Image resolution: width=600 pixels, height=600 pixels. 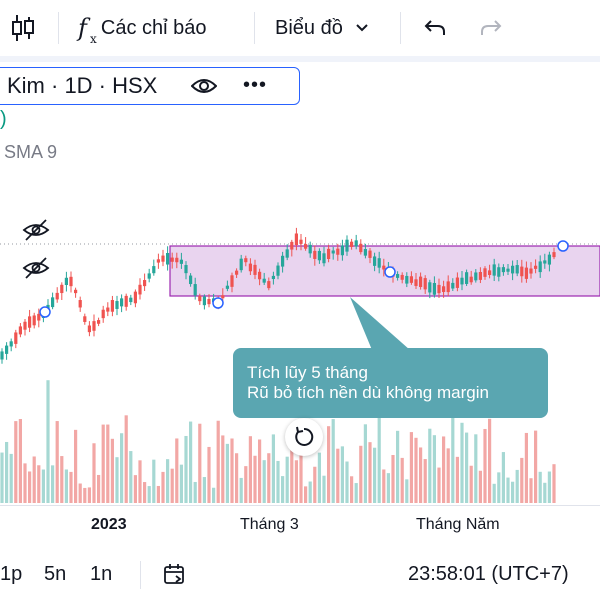 I want to click on redo-button, so click(x=491, y=28).